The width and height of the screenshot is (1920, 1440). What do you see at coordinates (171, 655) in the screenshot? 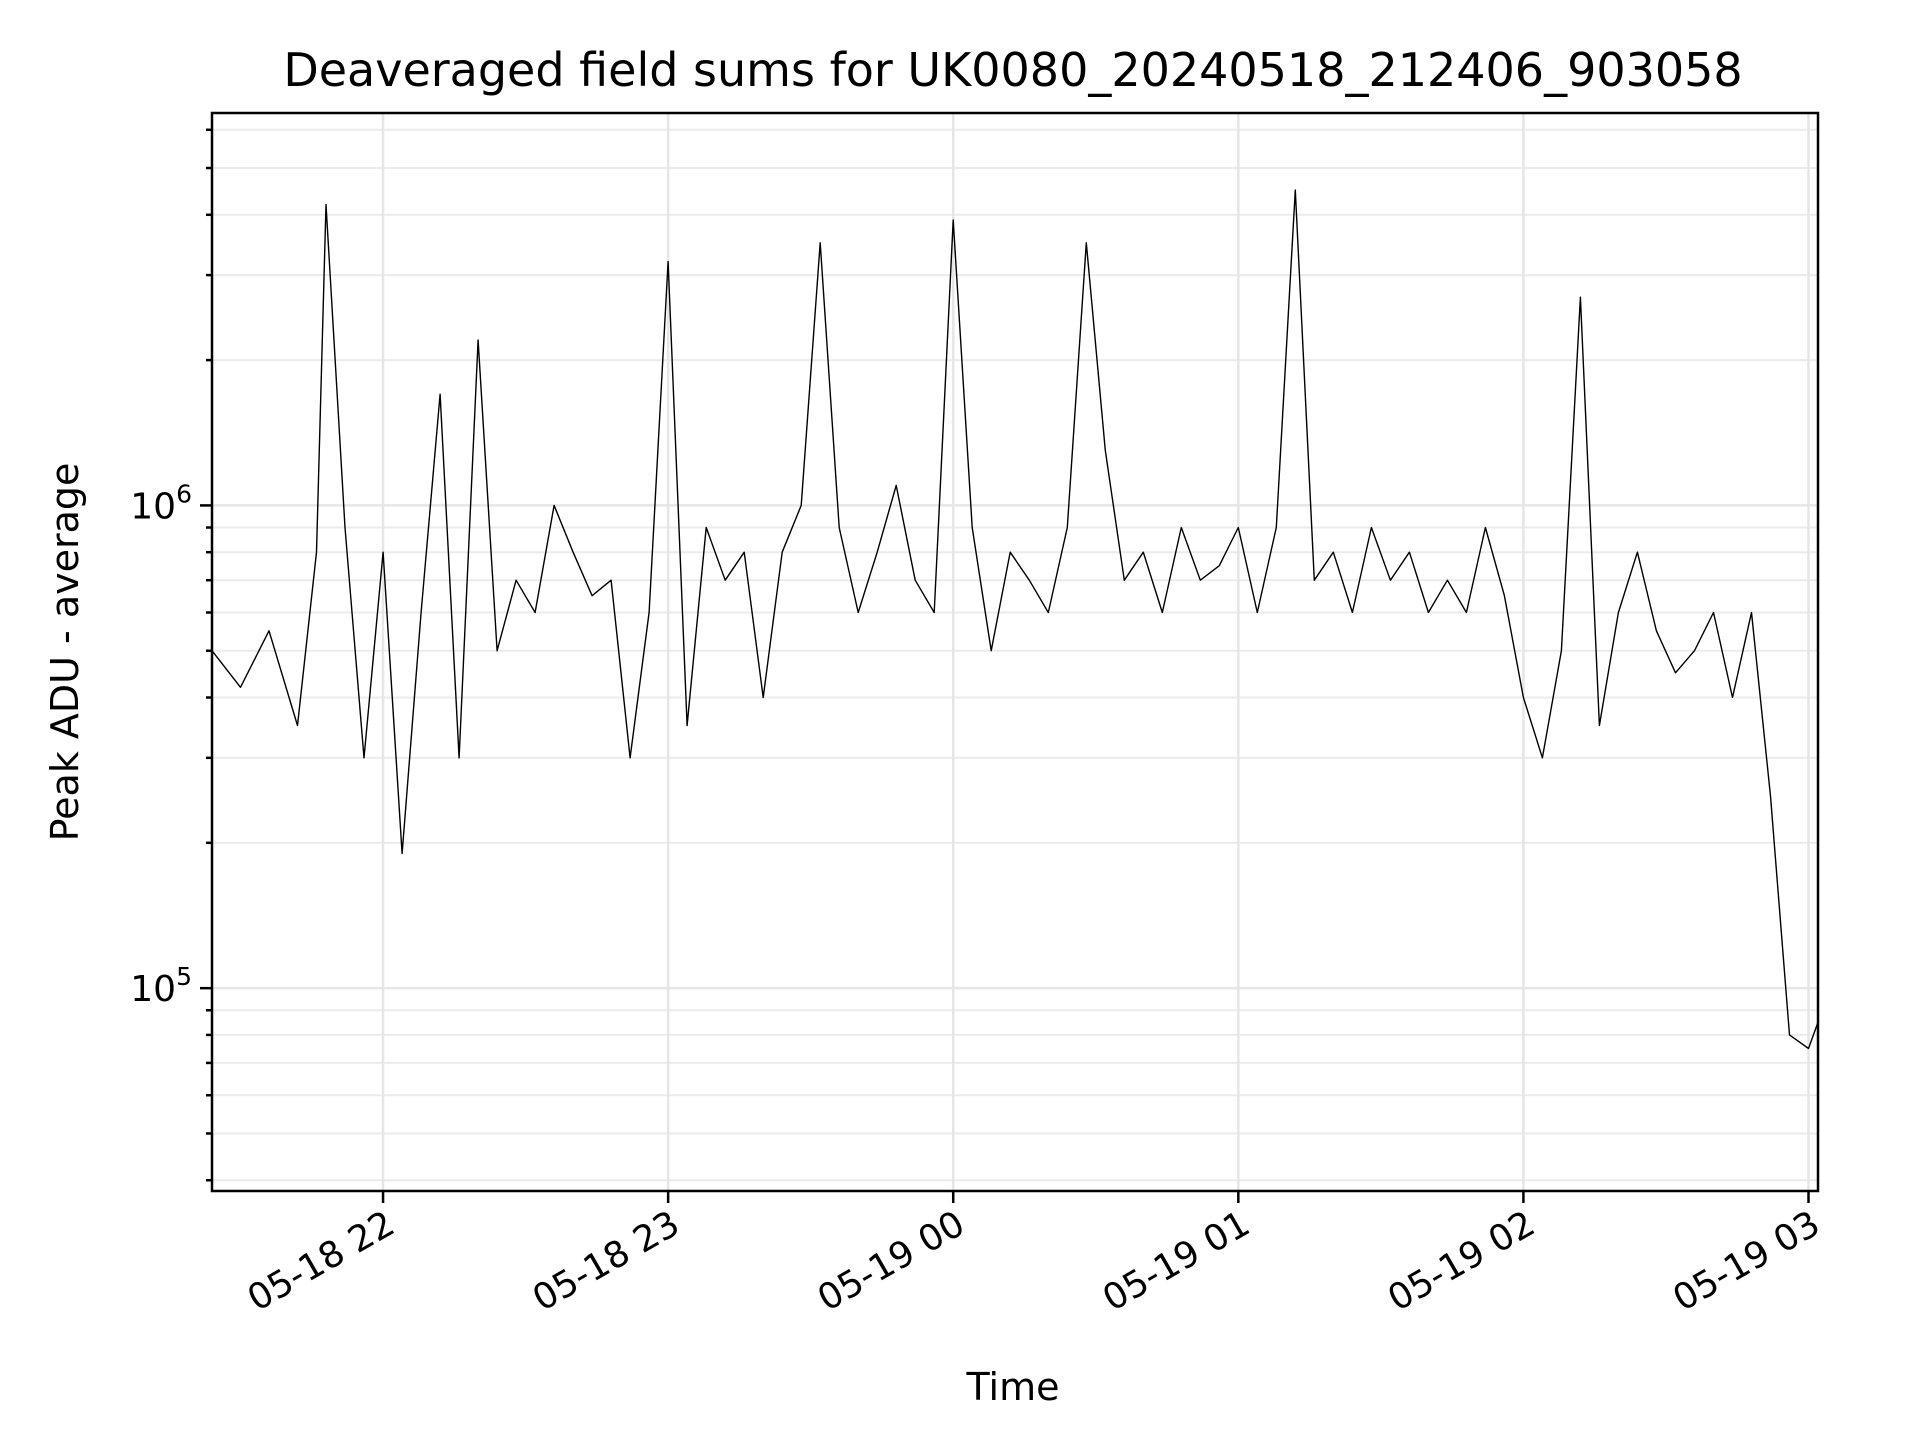
I see `y-axis: 10⁵ 10⁶` at bounding box center [171, 655].